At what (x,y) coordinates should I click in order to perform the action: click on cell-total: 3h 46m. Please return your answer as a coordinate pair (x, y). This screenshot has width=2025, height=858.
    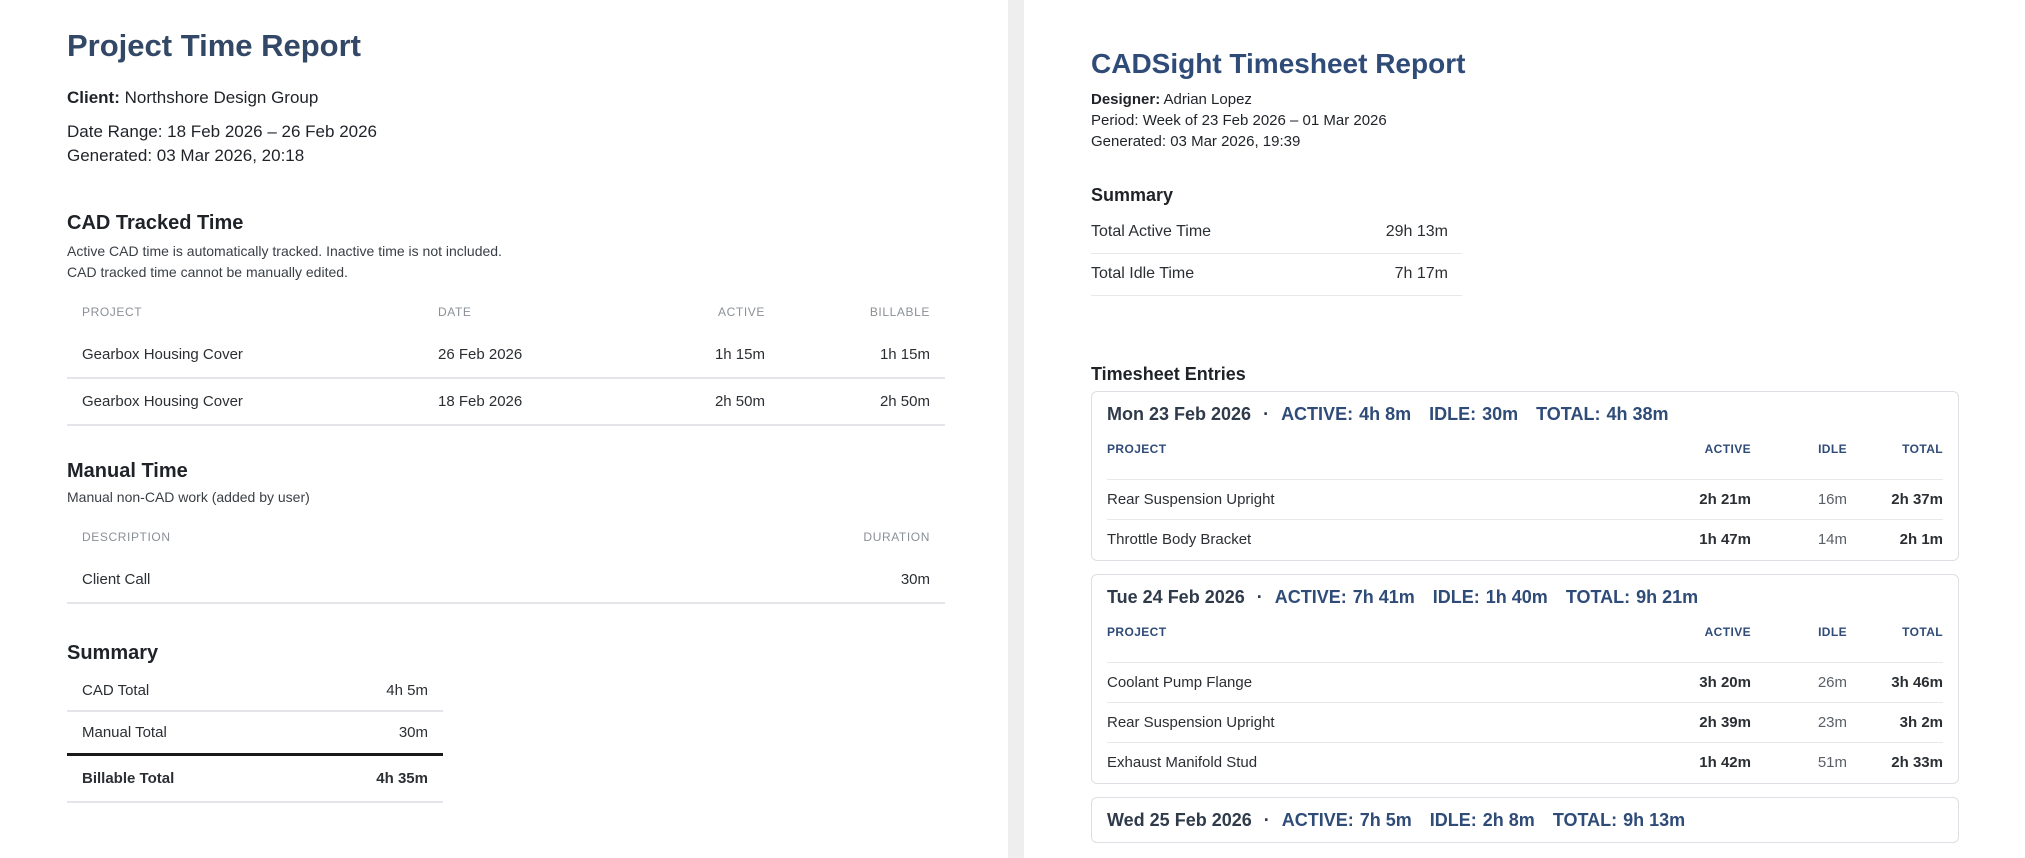
    Looking at the image, I should click on (1895, 682).